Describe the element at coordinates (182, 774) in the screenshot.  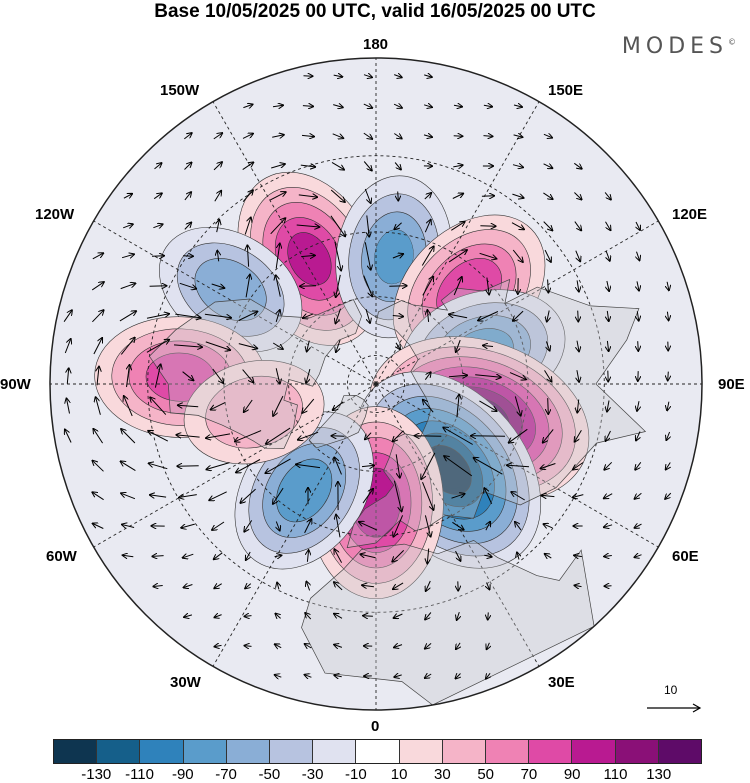
I see `colorbar-tick-label: -90` at that location.